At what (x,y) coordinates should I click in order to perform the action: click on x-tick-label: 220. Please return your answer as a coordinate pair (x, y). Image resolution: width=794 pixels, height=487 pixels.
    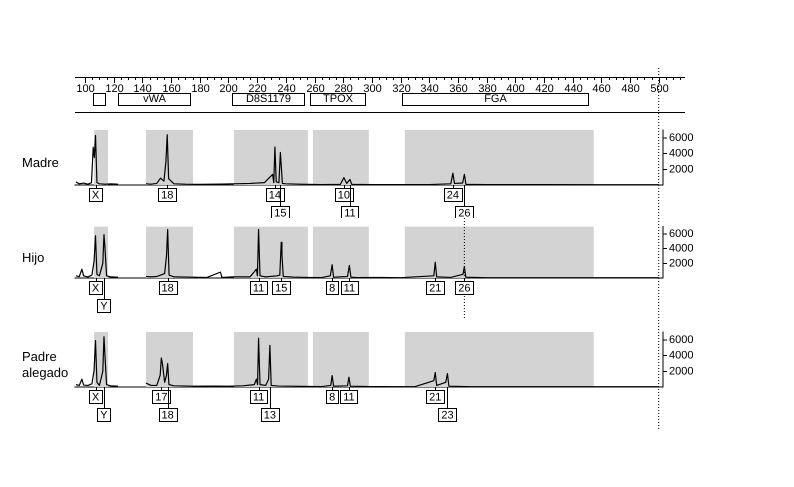
    Looking at the image, I should click on (257, 89).